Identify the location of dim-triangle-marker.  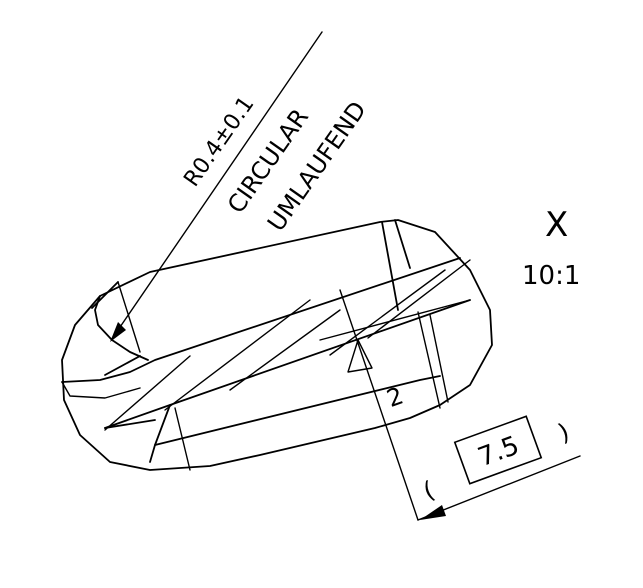
(360, 356).